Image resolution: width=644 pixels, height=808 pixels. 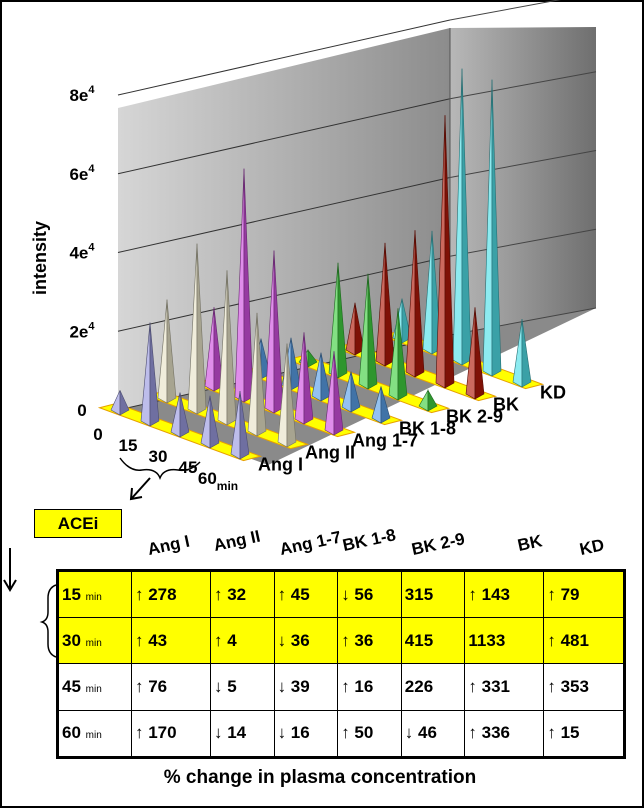 I want to click on table-cell: ↑ 16, so click(x=369, y=687).